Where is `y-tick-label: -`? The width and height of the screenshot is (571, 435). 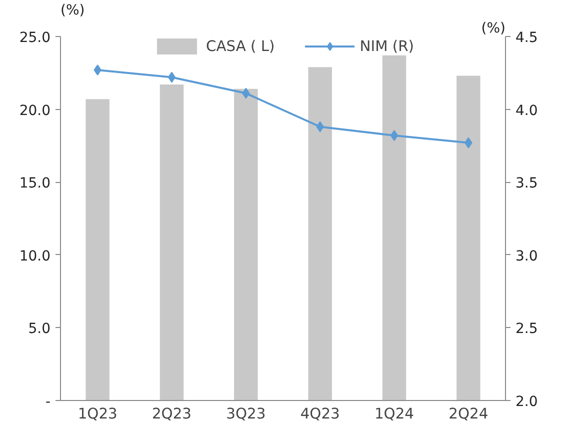 y-tick-label: - is located at coordinates (48, 402).